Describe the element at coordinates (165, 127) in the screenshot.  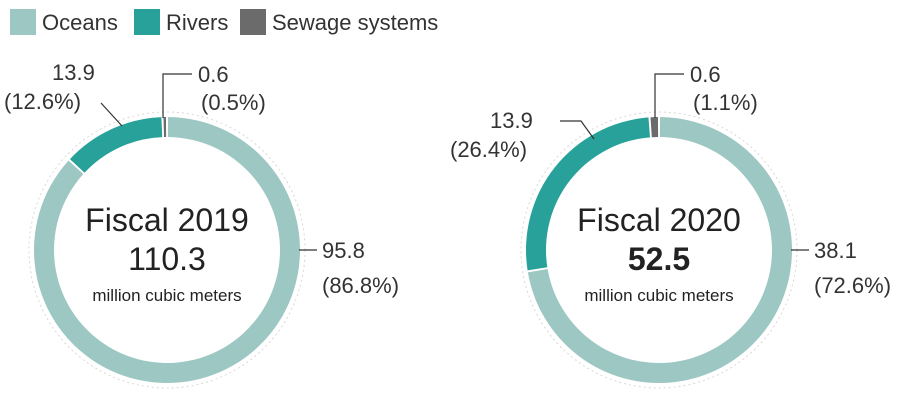
I see `slice-2019-sewage-systems` at that location.